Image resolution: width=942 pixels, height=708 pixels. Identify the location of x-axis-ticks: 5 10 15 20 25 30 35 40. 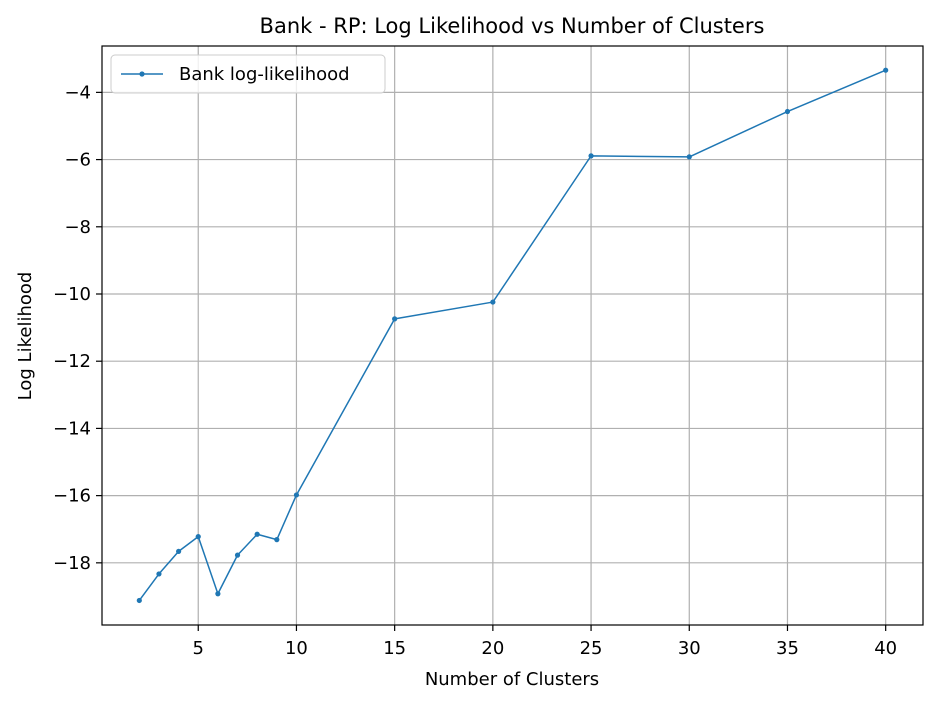
(545, 642).